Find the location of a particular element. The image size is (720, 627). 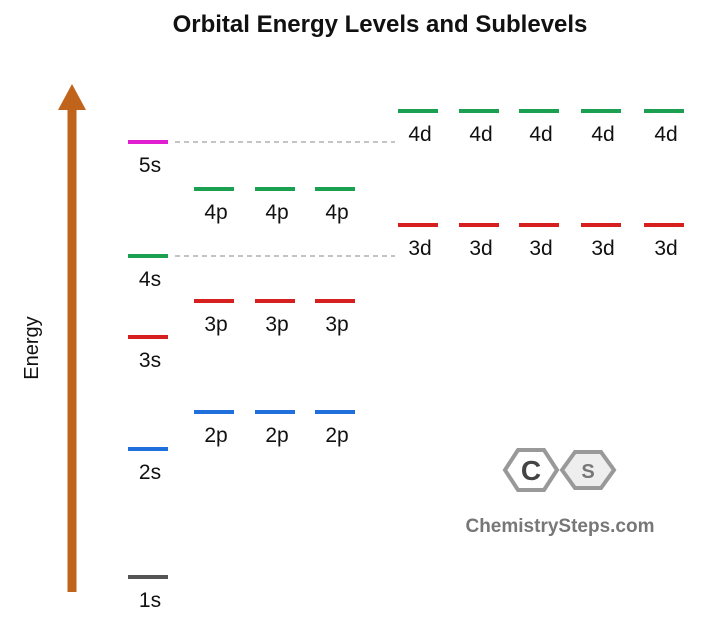

logo: C S ChemistrySteps.com is located at coordinates (560, 492).